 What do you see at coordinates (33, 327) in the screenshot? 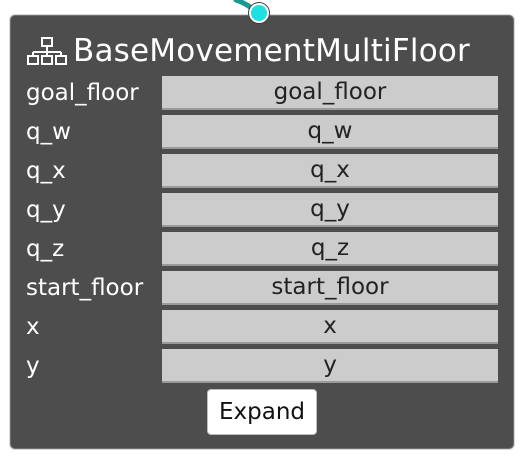
I see `field-label: x` at bounding box center [33, 327].